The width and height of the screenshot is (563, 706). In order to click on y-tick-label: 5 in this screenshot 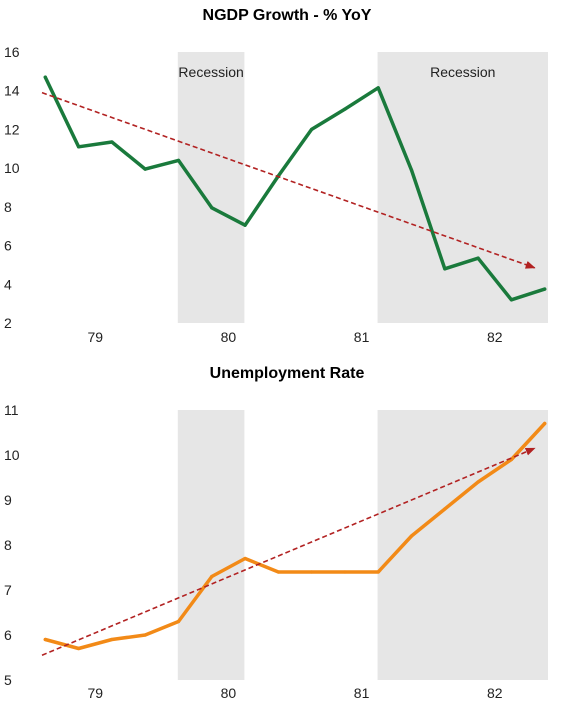, I will do `click(8, 680)`.